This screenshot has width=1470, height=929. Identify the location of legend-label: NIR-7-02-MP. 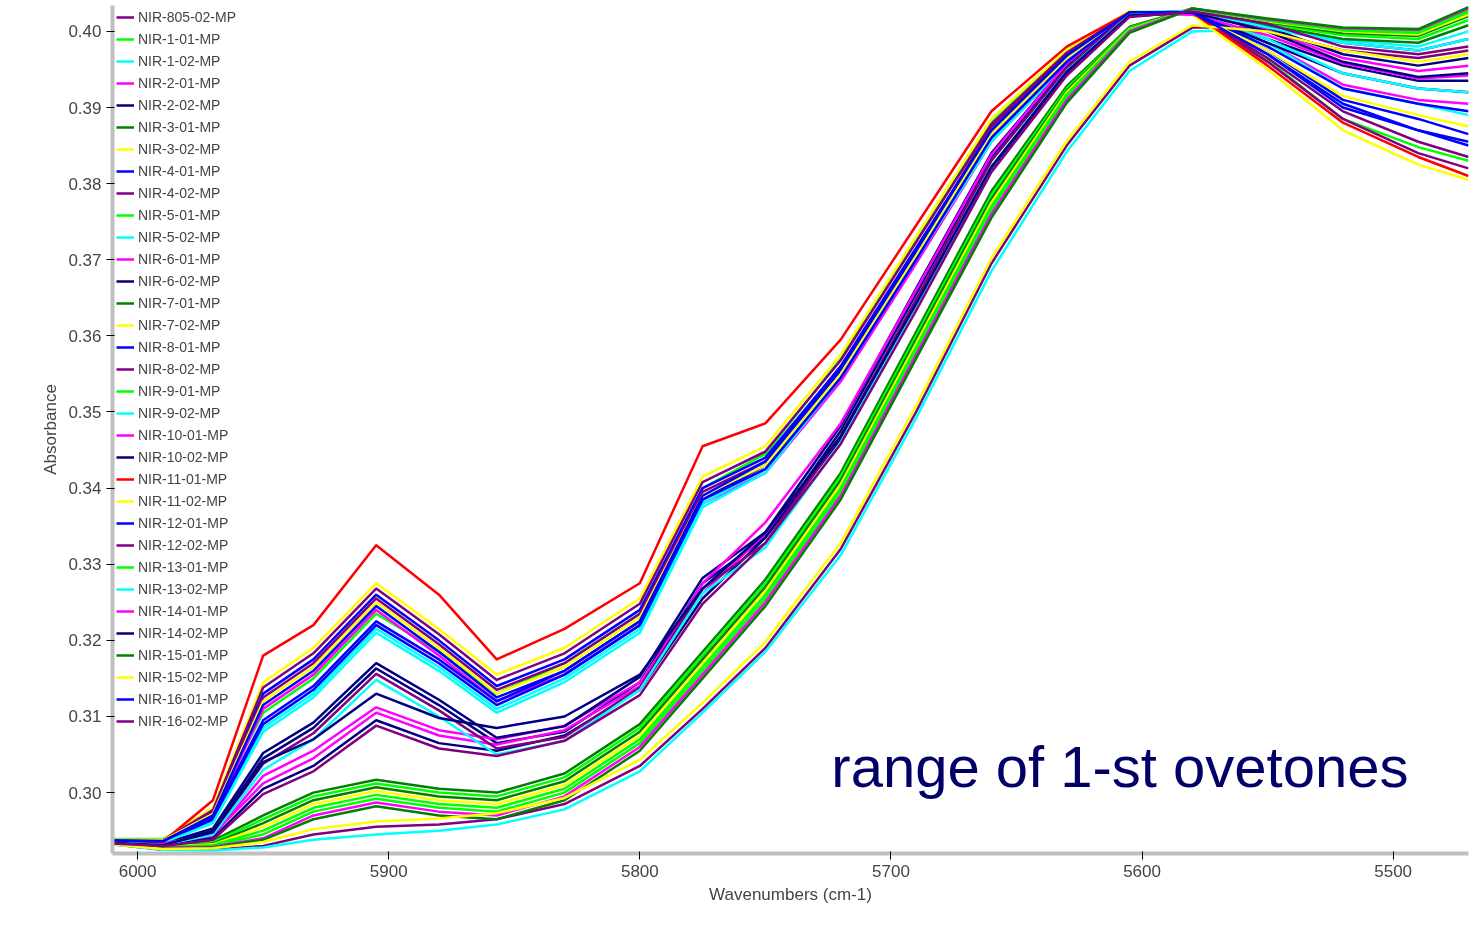
(179, 325).